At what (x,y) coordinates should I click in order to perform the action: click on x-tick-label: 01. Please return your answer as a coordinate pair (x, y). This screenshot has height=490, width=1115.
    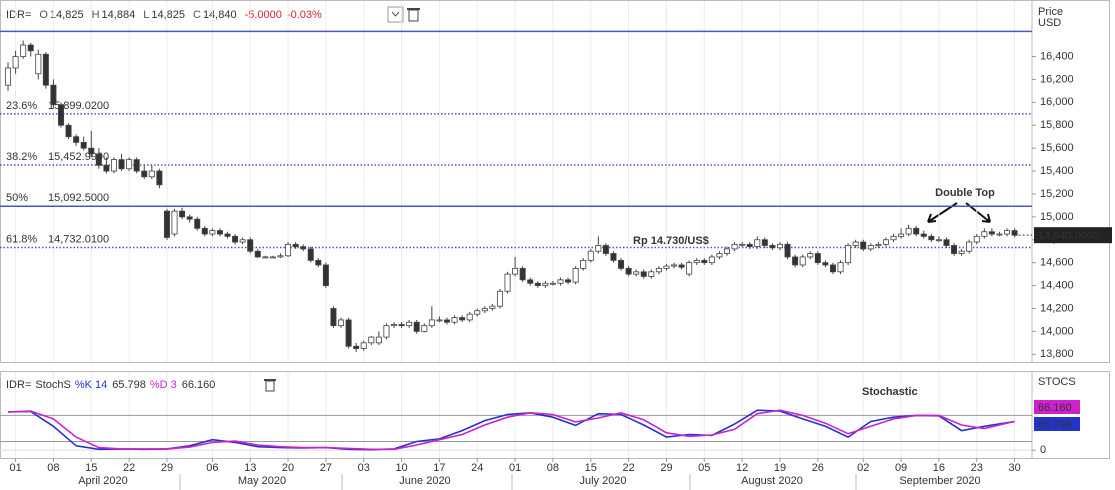
    Looking at the image, I should click on (15, 468).